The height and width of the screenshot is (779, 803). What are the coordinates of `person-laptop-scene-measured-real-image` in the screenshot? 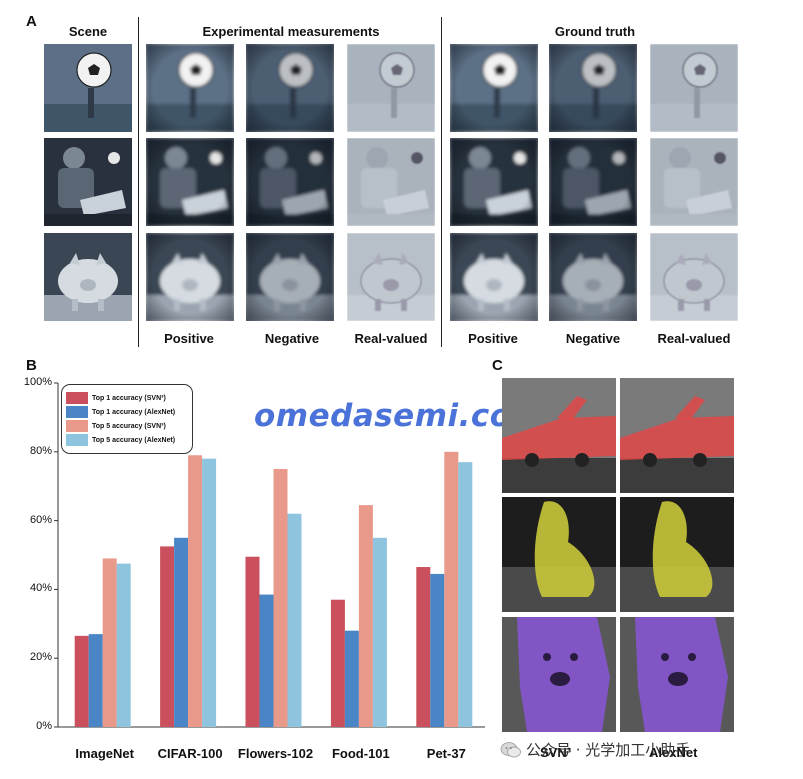 It's located at (391, 182).